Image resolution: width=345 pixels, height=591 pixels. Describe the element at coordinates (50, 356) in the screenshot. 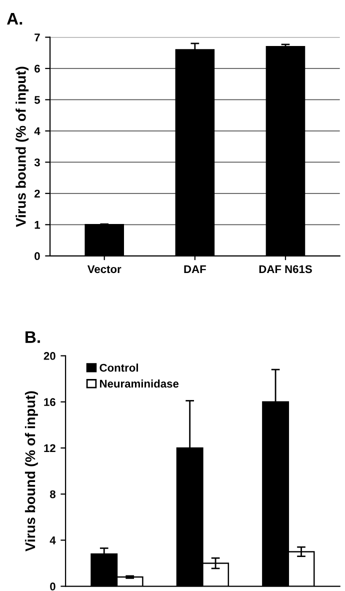

I see `y-tick-label: 20` at that location.